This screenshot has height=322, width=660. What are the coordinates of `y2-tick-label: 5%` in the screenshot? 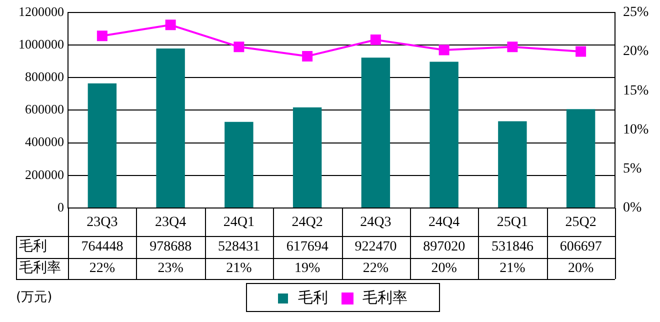 It's located at (632, 169).